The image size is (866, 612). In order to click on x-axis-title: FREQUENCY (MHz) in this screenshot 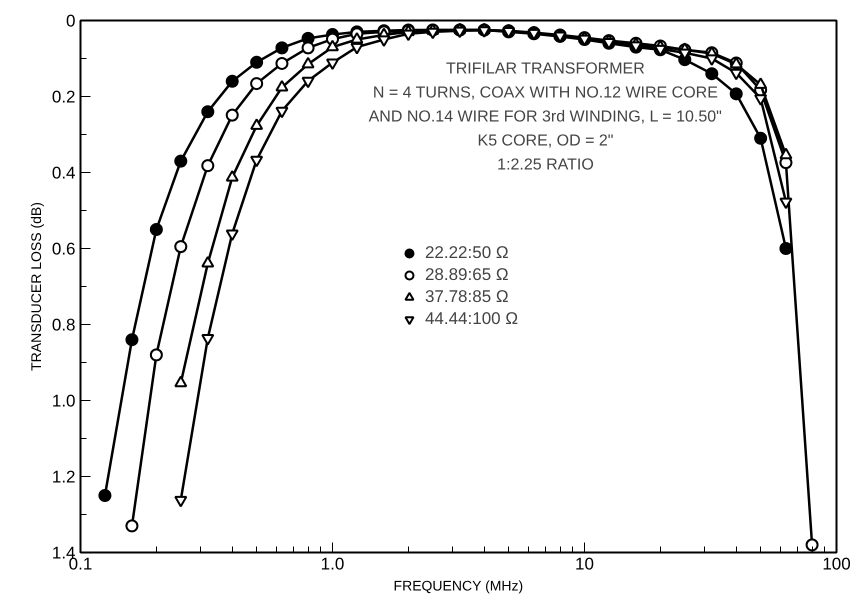, I will do `click(459, 586)`.